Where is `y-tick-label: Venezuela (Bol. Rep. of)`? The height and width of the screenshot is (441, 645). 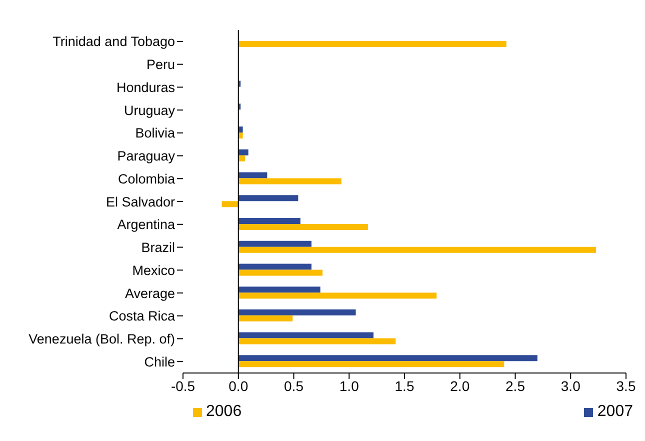
y-tick-label: Venezuela (Bol. Rep. of) is located at coordinates (101, 338).